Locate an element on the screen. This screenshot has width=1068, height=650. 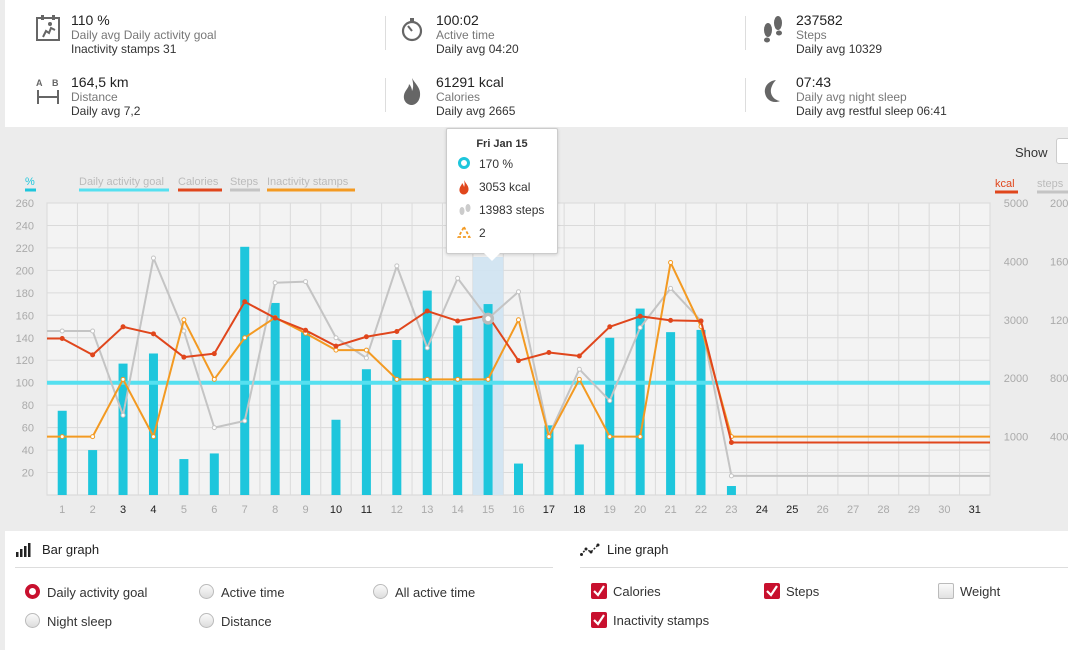
x-tick-label: 18 is located at coordinates (579, 510).